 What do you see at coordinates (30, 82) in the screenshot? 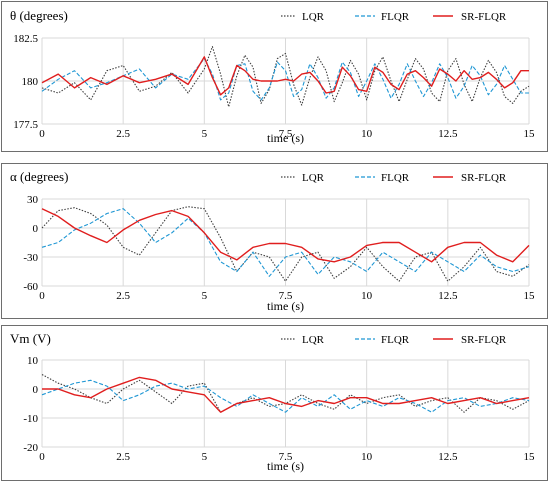
I see `y-tick-label: 180` at bounding box center [30, 82].